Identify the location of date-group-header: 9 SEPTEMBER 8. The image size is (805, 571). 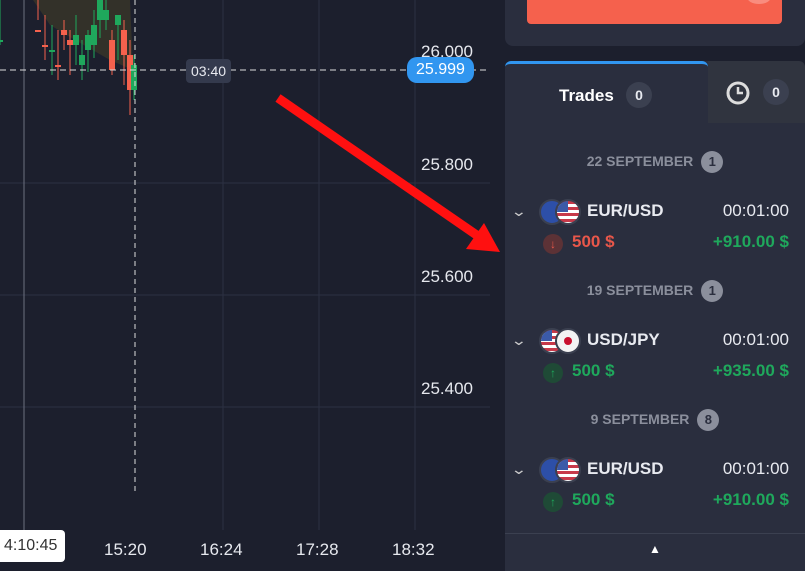
(655, 420).